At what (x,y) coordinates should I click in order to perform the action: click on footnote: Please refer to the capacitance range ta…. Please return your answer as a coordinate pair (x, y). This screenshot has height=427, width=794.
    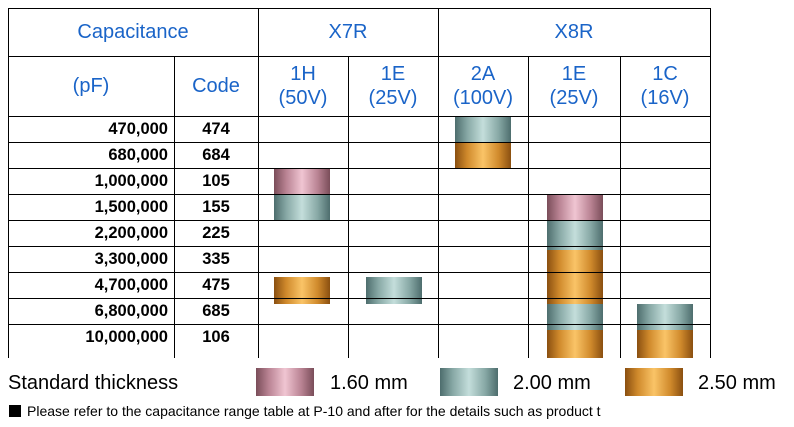
    Looking at the image, I should click on (305, 411).